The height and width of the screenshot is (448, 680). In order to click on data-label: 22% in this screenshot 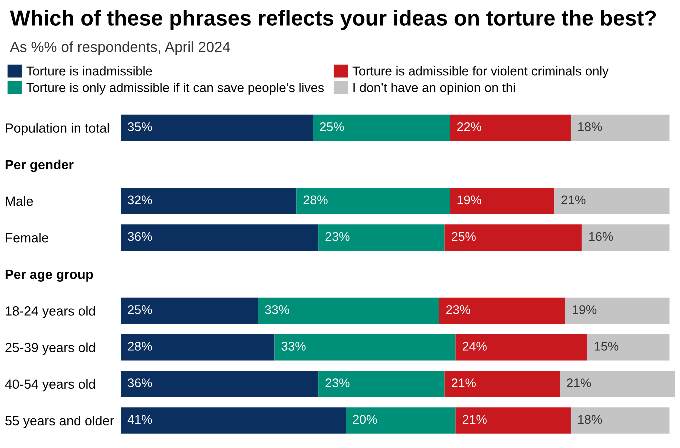, I will do `click(469, 127)`.